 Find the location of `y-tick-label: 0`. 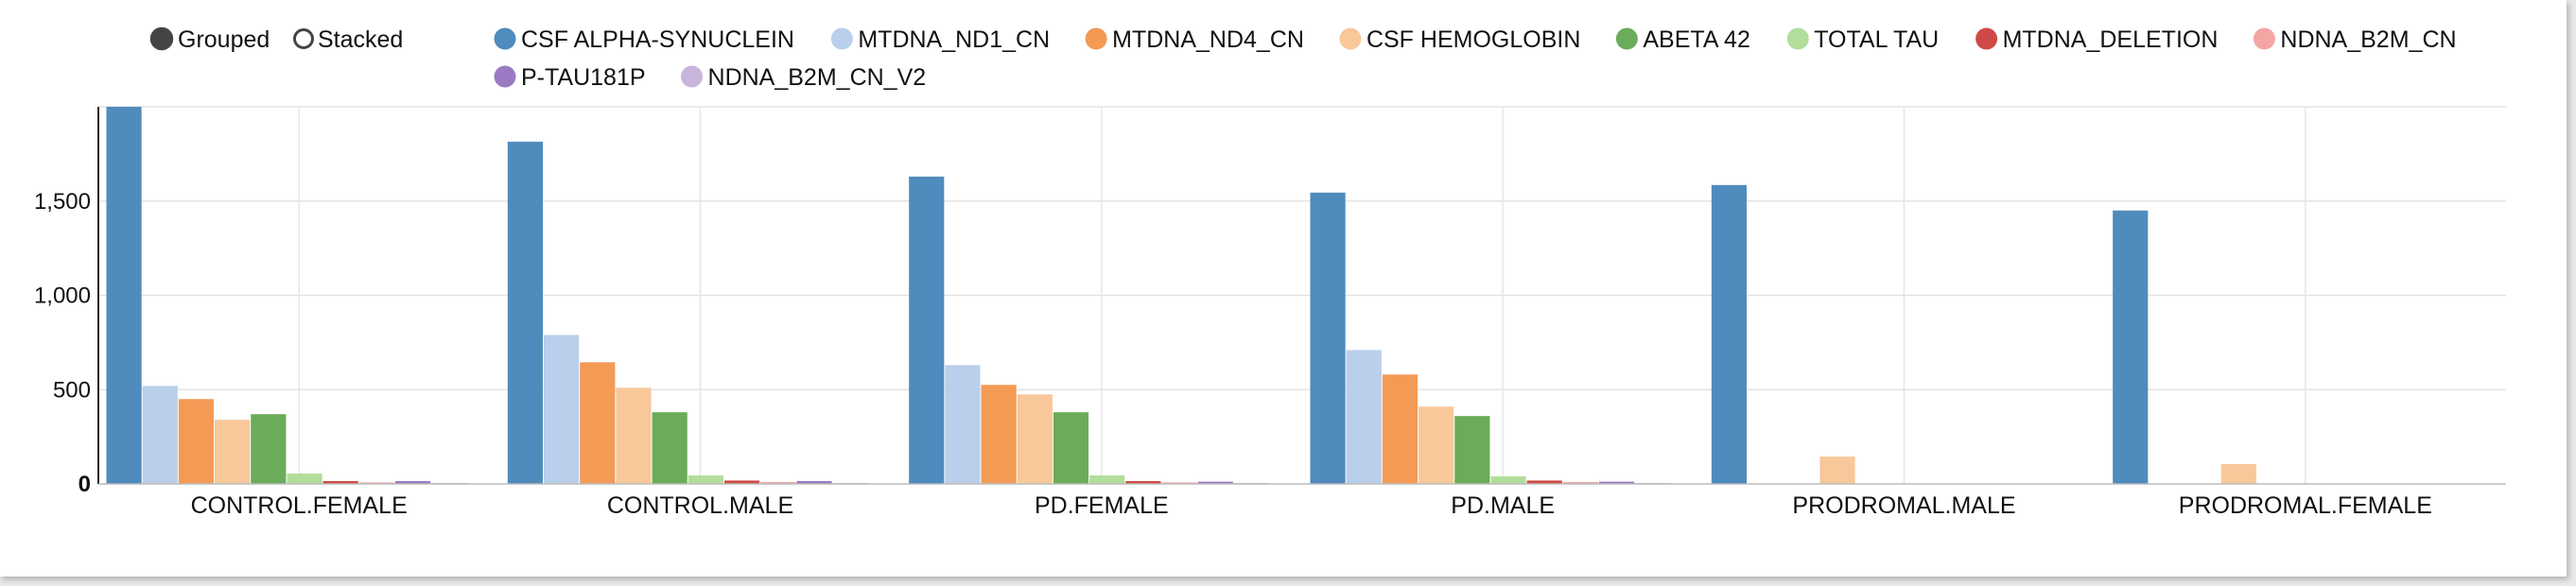

y-tick-label: 0 is located at coordinates (84, 484).